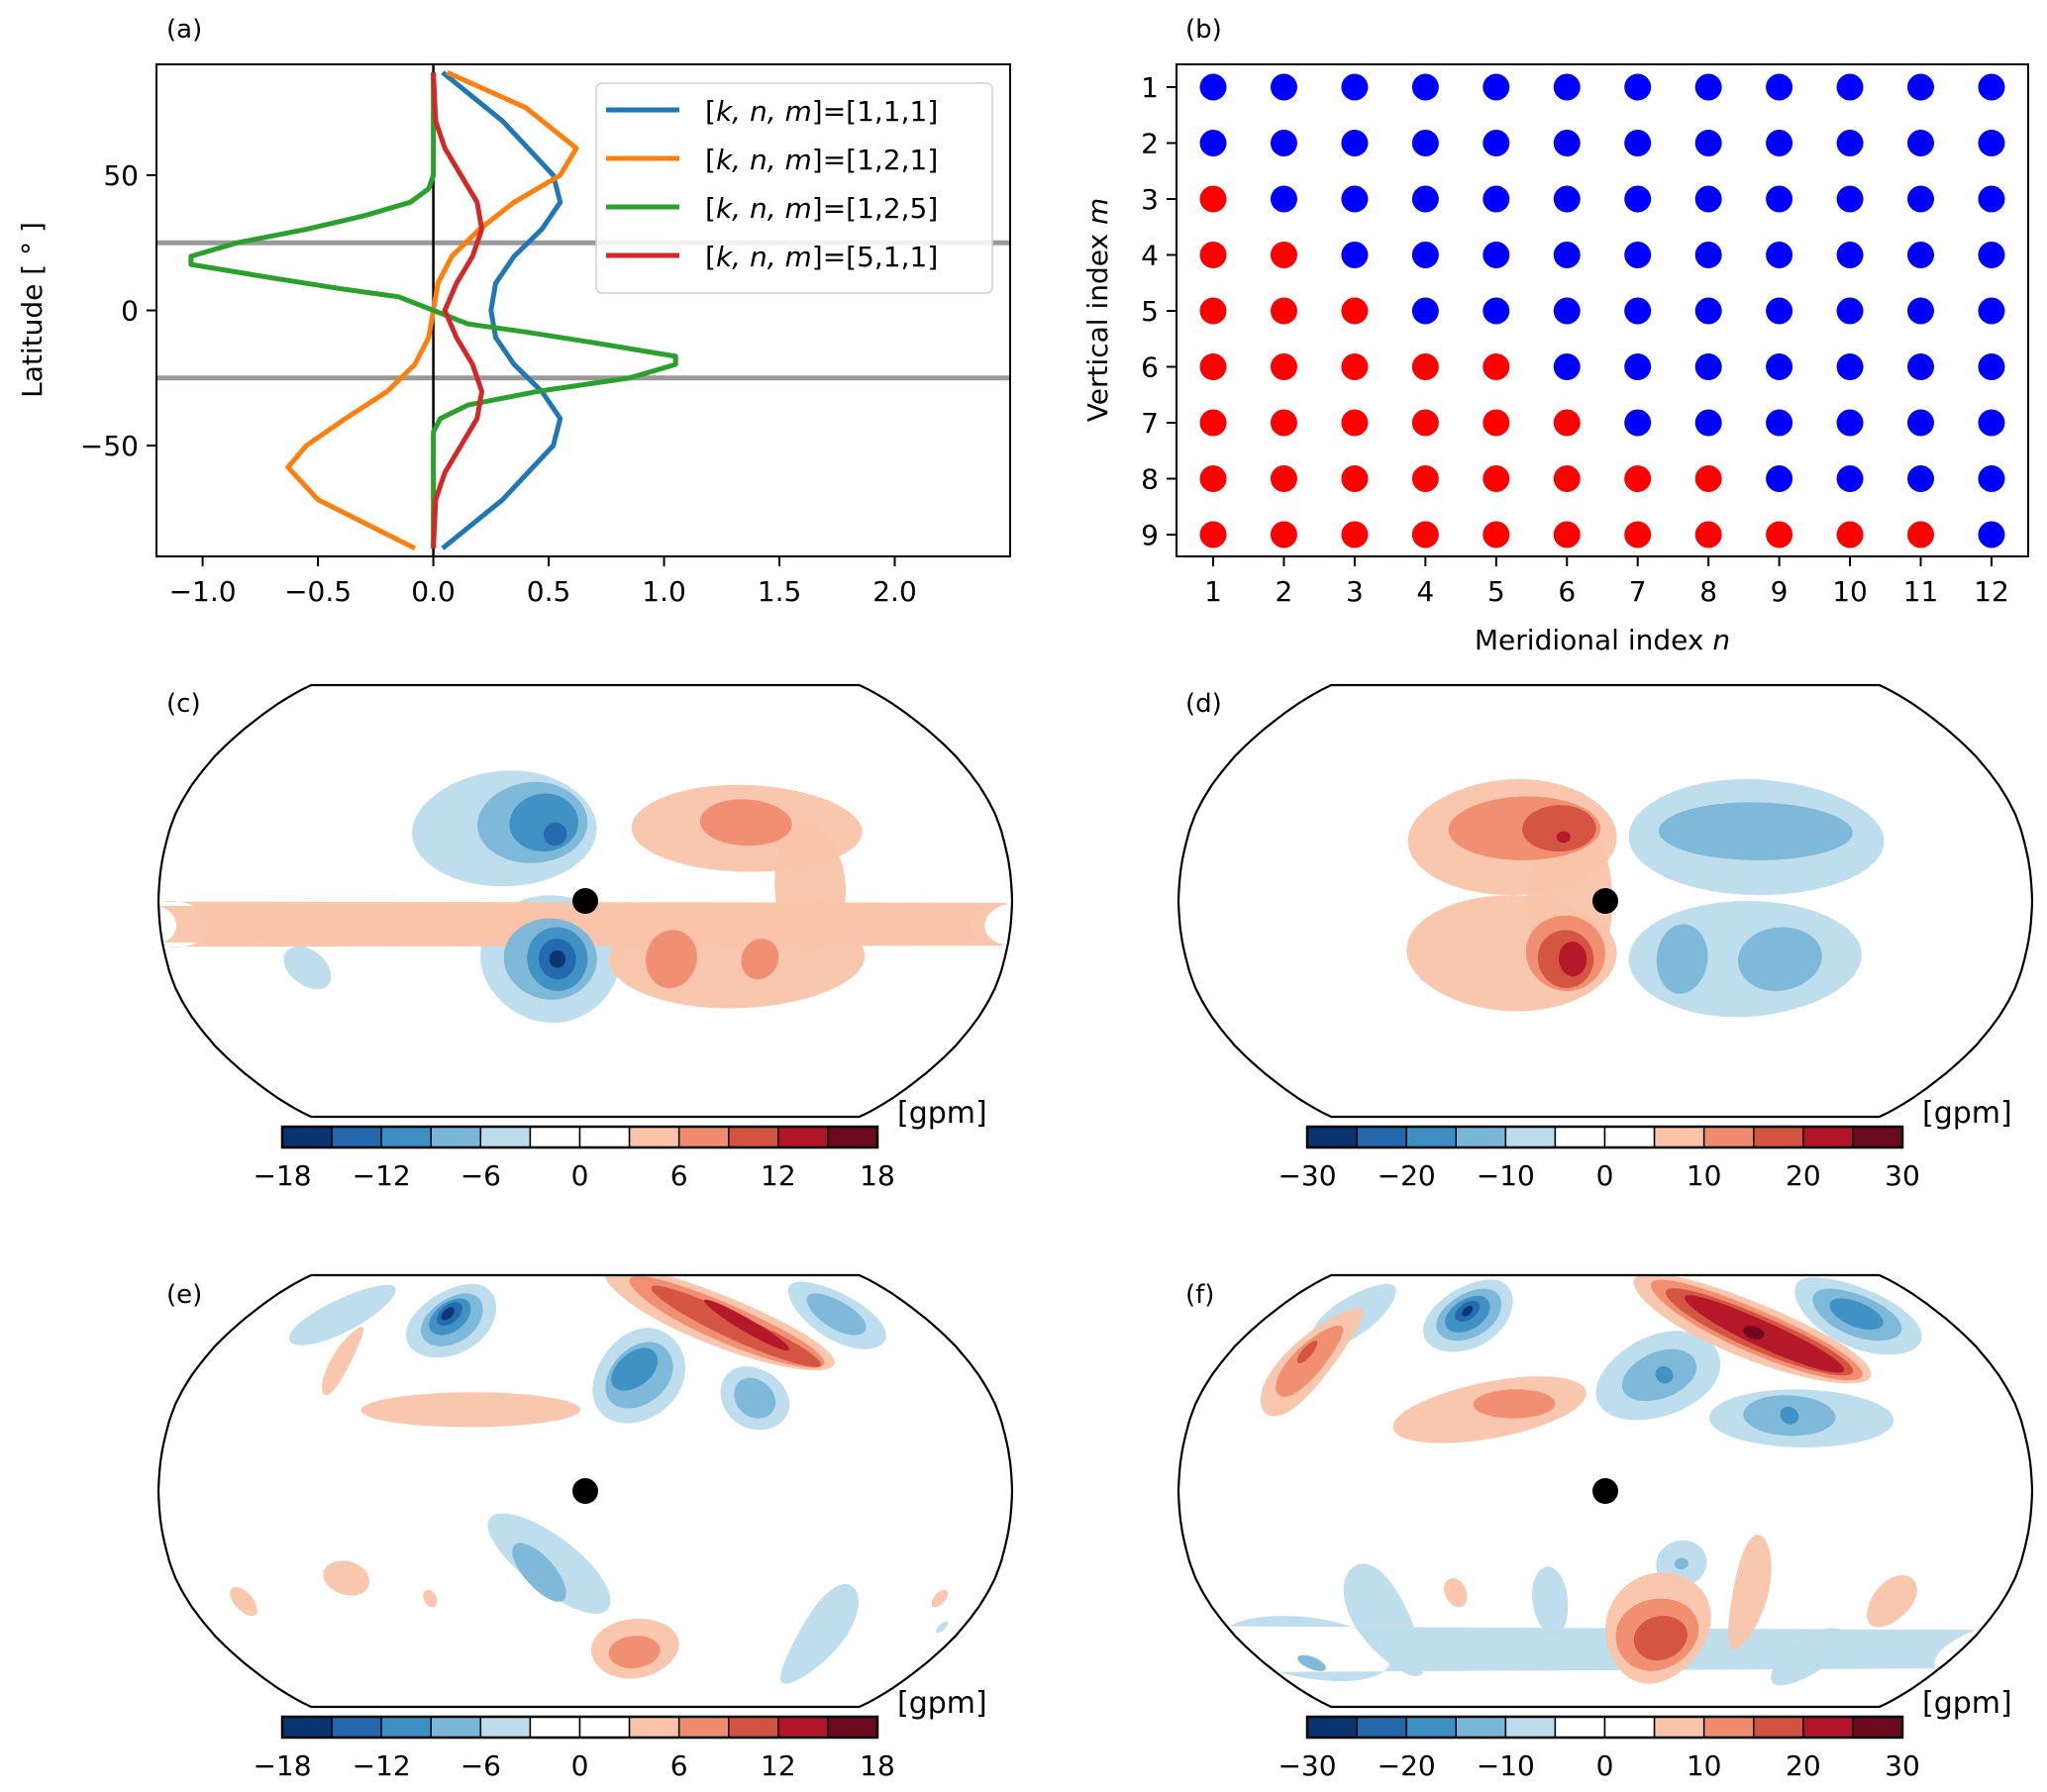 This screenshot has width=2047, height=1792. Describe the element at coordinates (1506, 1765) in the screenshot. I see `colorbar-tick-label: −10` at that location.